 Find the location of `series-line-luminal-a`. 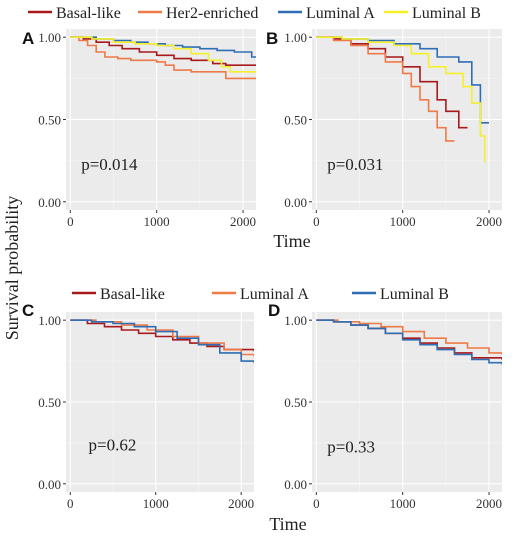

series-line-luminal-a is located at coordinates (409, 337).